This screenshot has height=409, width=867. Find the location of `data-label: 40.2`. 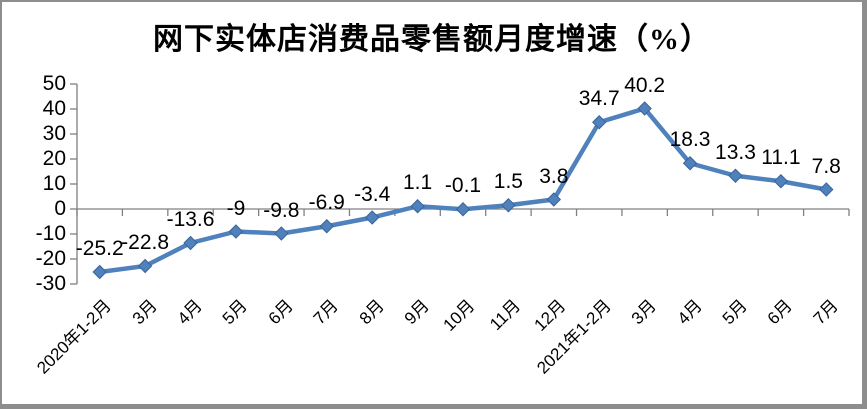

data-label: 40.2 is located at coordinates (645, 85).